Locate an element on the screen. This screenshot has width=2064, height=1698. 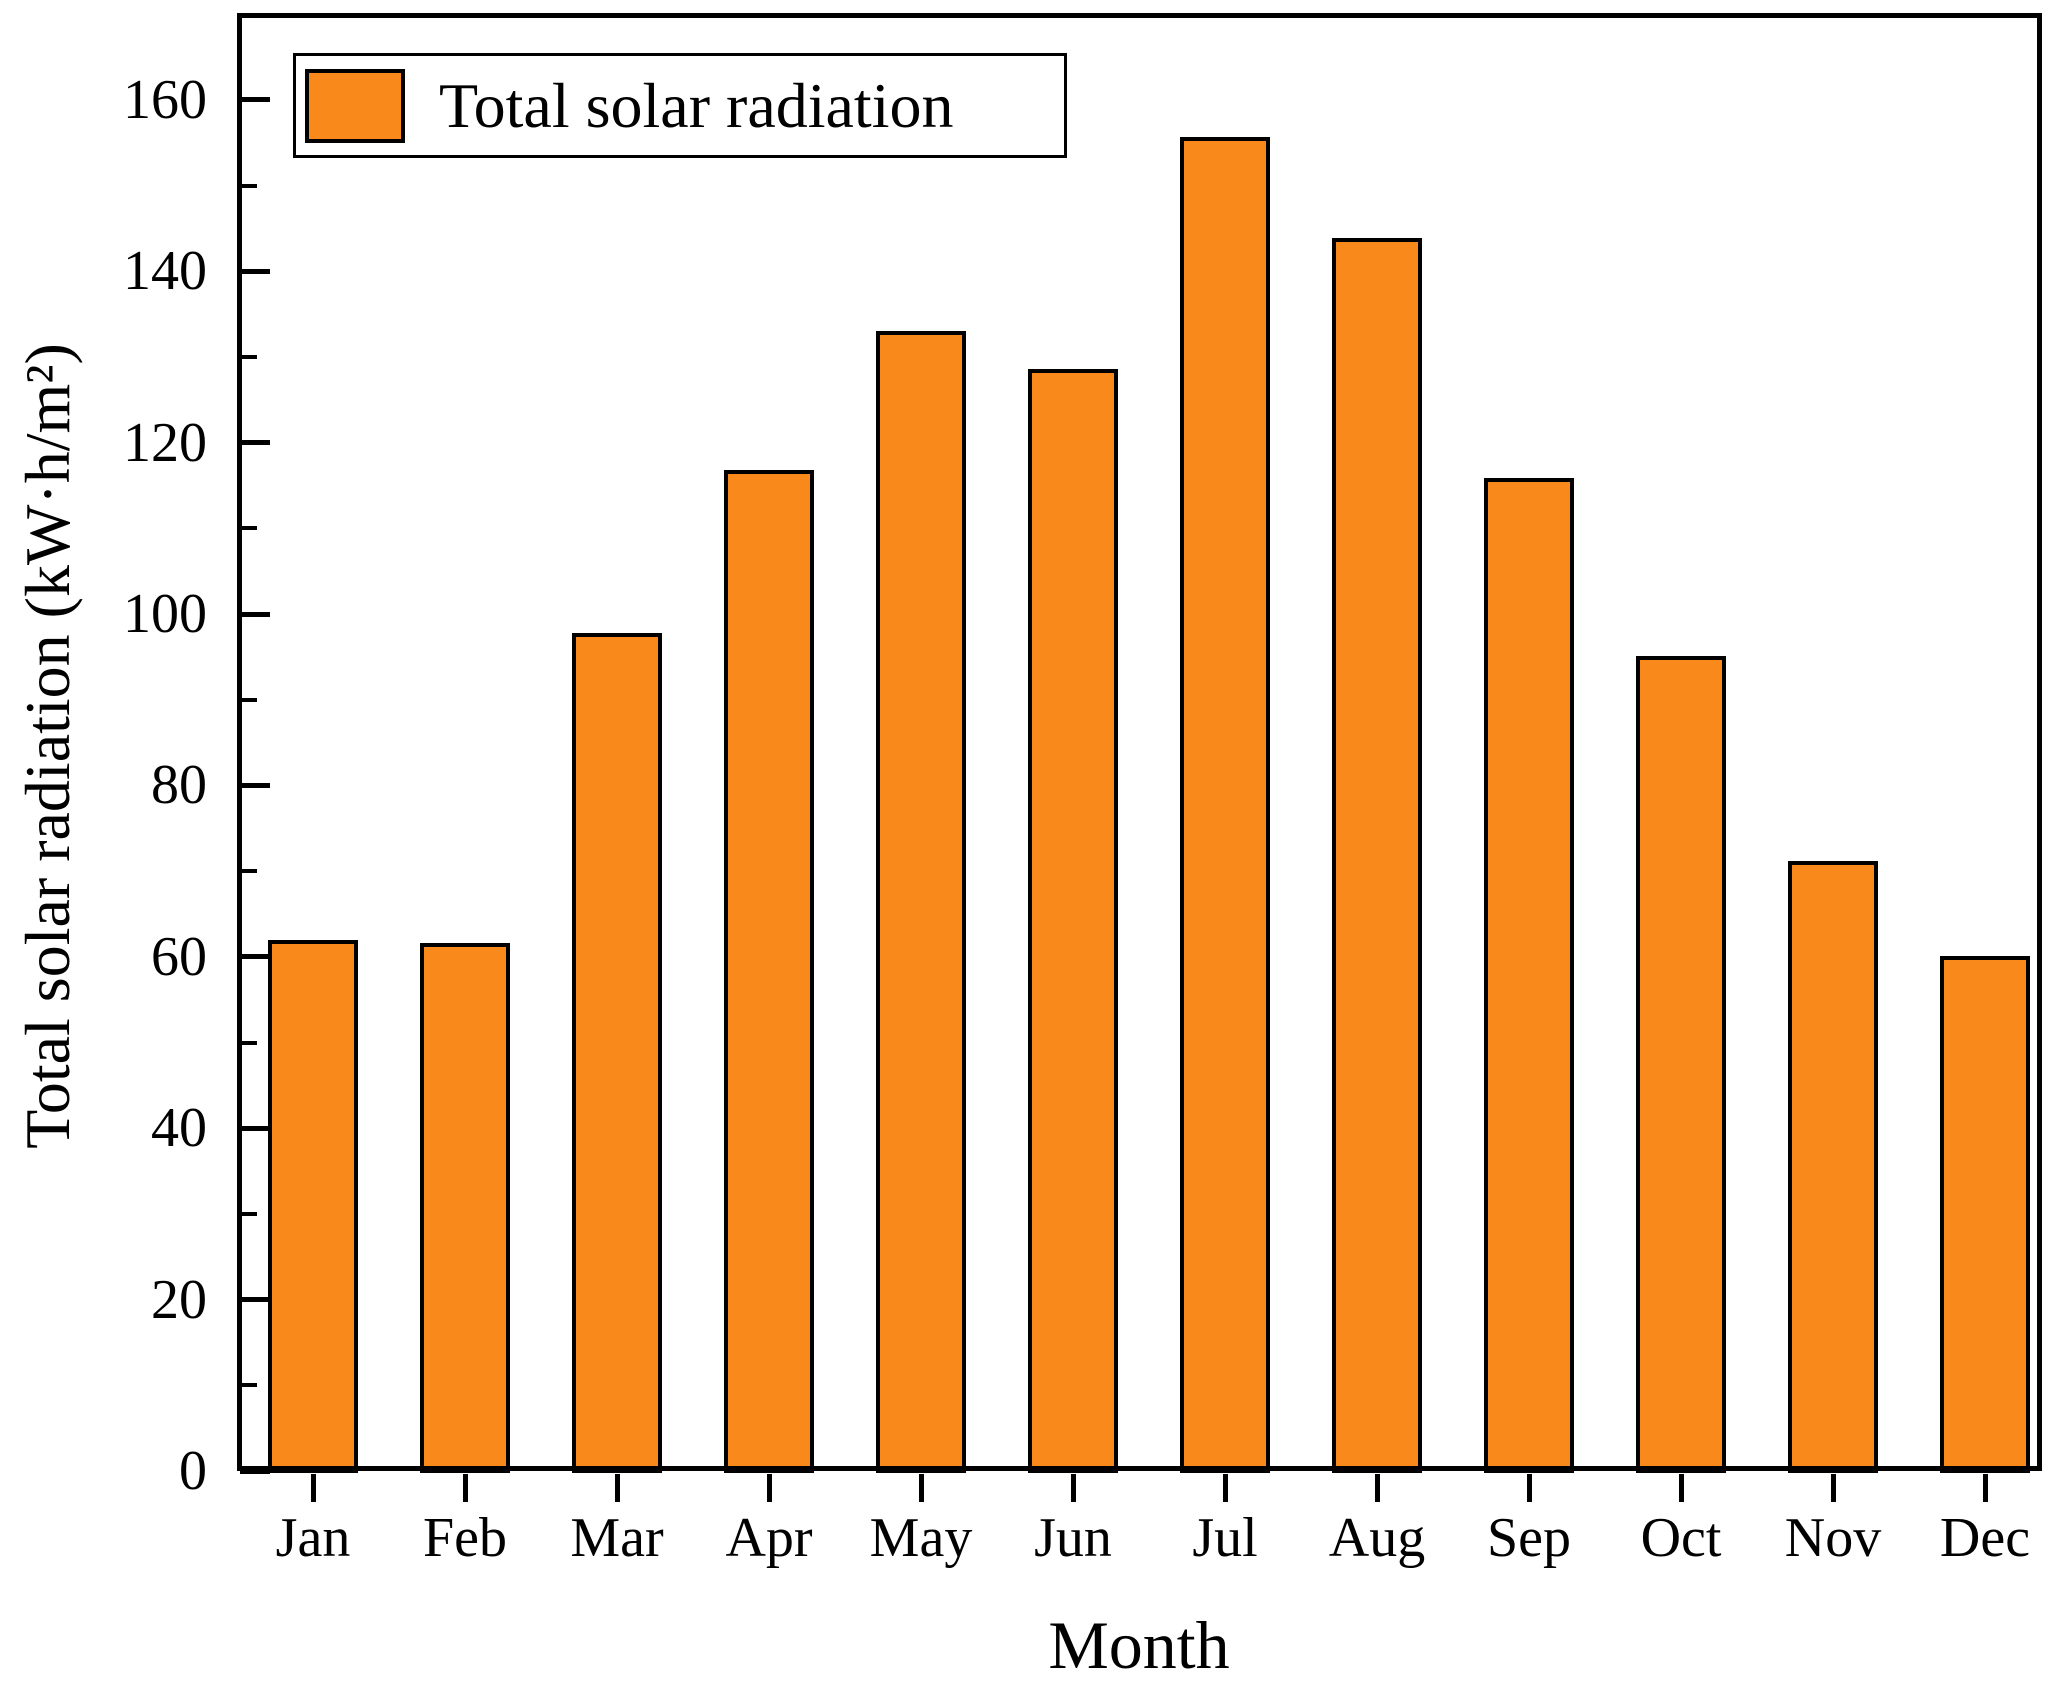
bar-mar is located at coordinates (617, 1052).